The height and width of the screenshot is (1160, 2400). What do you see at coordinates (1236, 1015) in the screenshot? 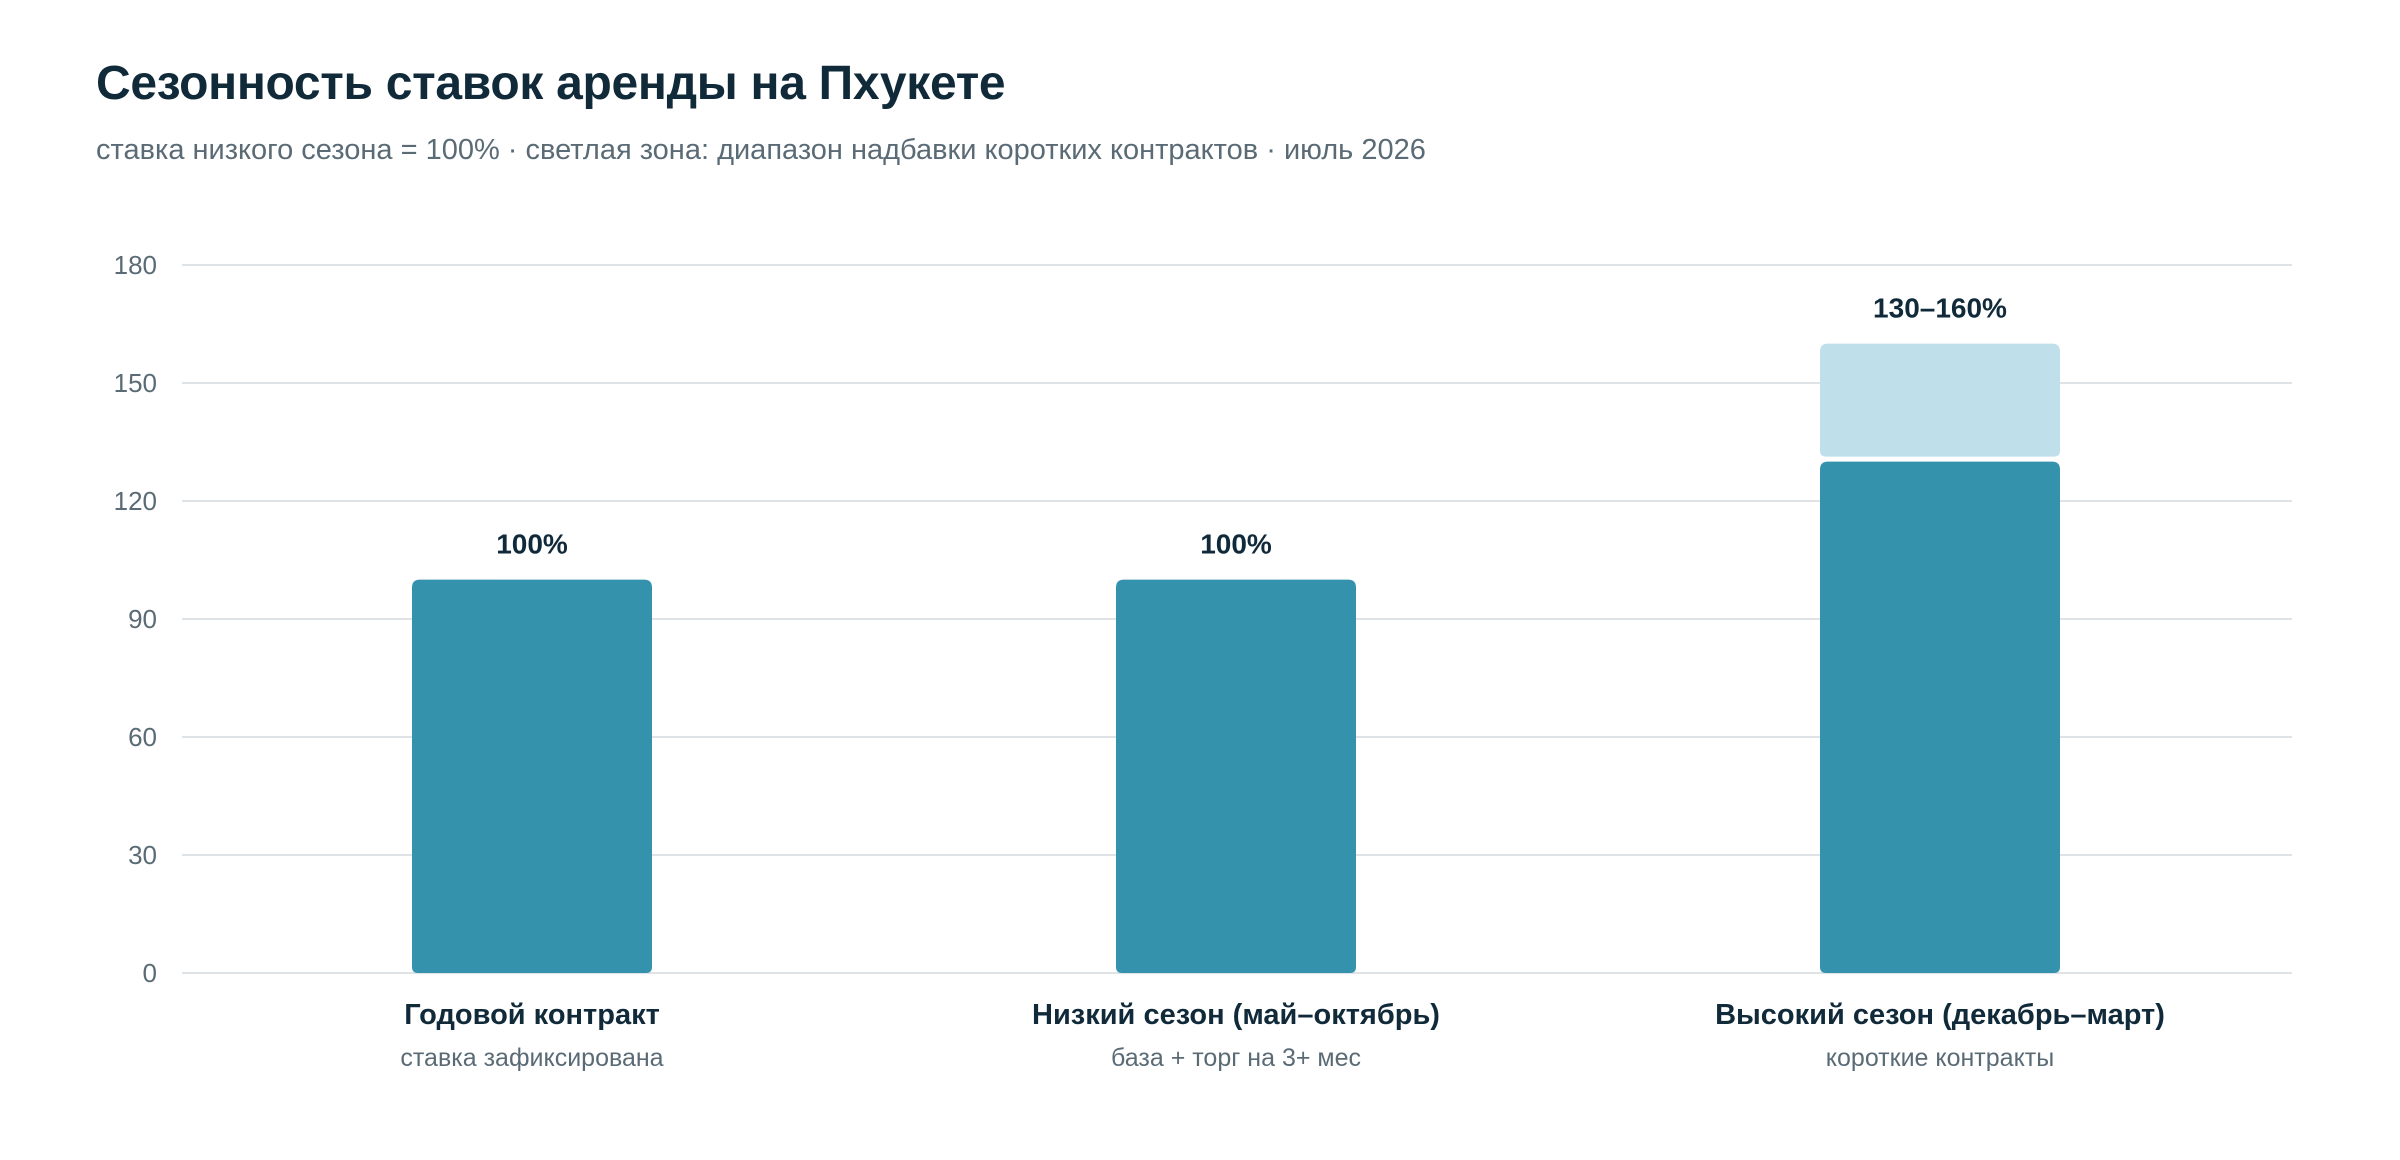
I see `category-label: Низкий сезон (май–октябрь)` at bounding box center [1236, 1015].